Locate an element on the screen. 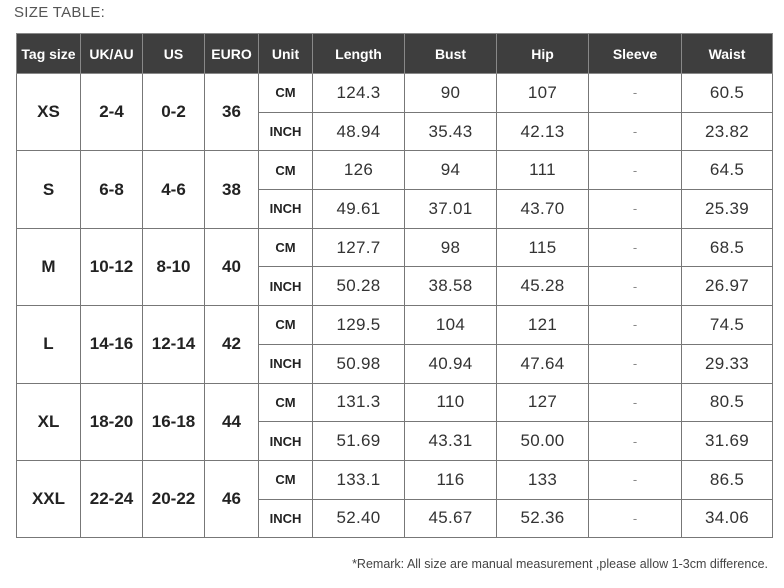  length-cell: 49.61 is located at coordinates (358, 209).